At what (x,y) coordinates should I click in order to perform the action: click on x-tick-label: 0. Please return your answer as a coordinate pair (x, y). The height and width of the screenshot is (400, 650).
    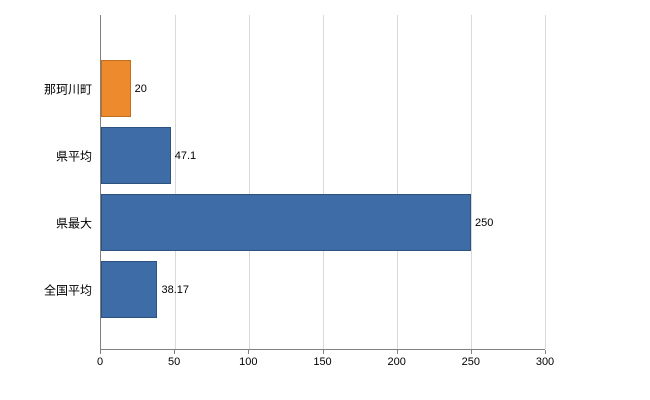
    Looking at the image, I should click on (100, 362).